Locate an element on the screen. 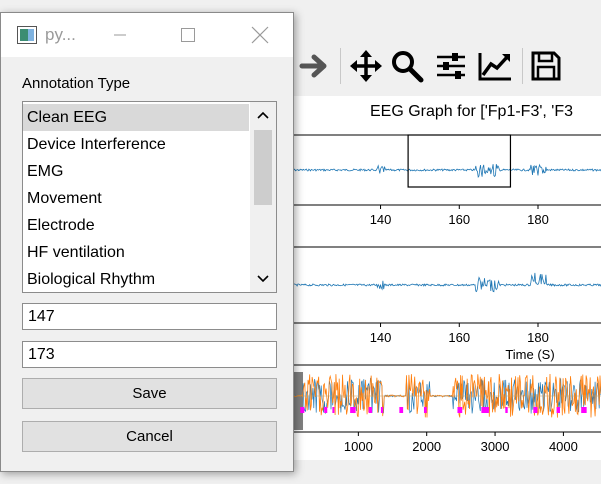  maximize-button is located at coordinates (188, 35).